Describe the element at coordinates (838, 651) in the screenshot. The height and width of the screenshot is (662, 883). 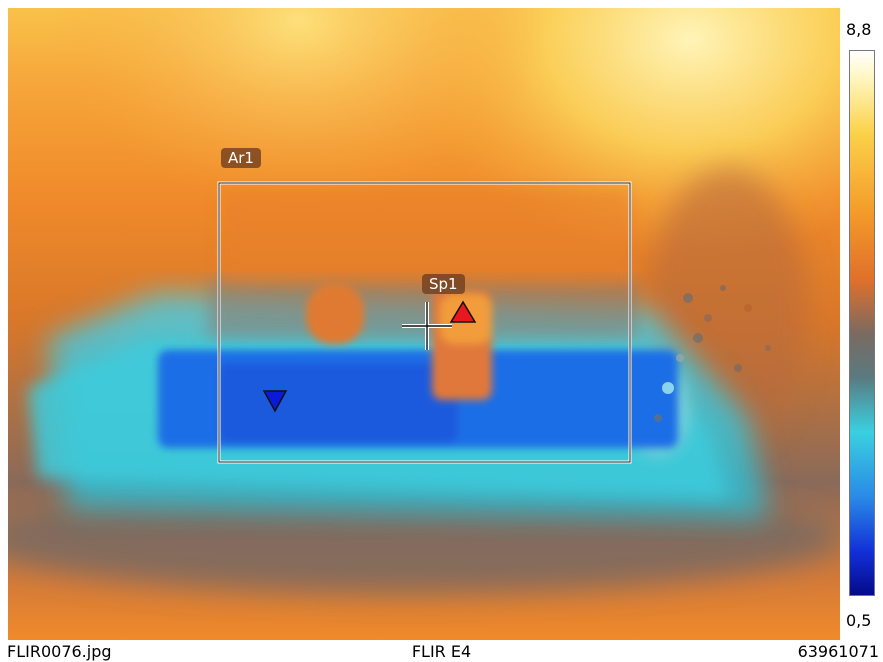
I see `footer-serial-number: 63961071` at that location.